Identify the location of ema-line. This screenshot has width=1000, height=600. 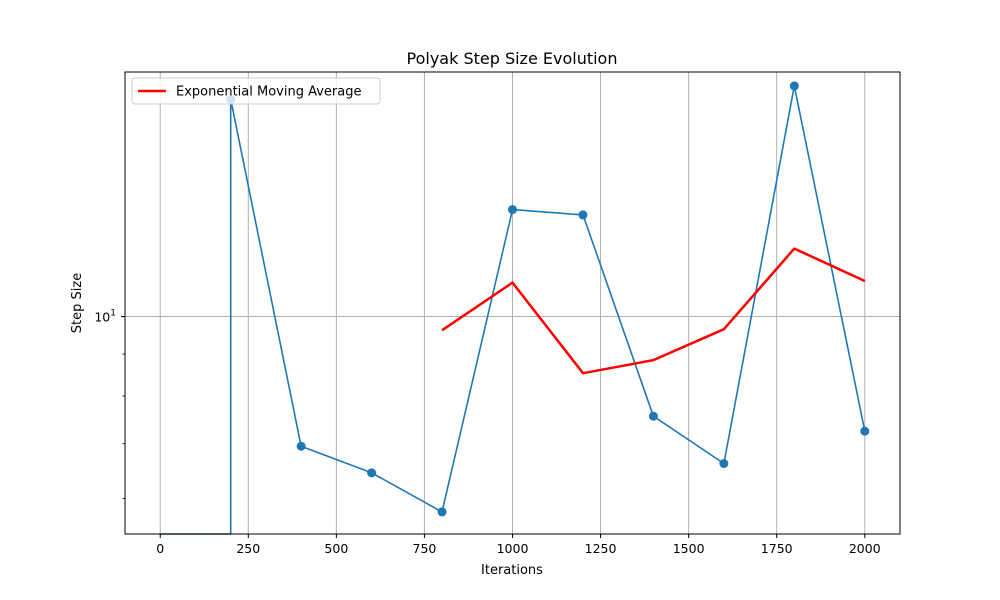
(653, 311).